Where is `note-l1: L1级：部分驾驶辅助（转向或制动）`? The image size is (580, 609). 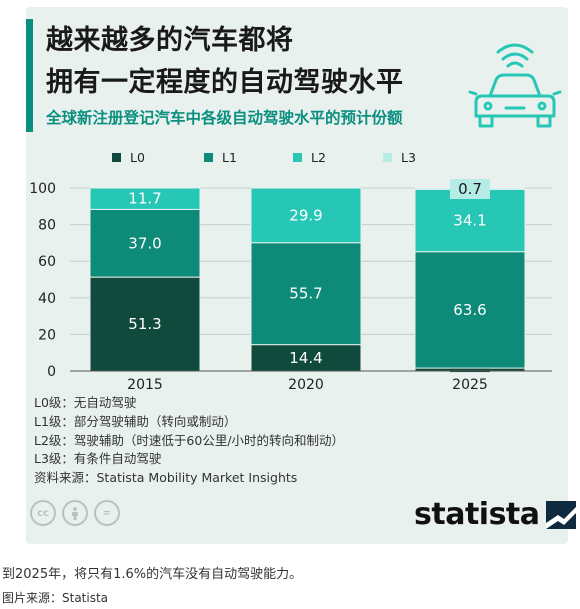
note-l1: L1级：部分驾驶辅助（转向或制动） is located at coordinates (135, 421).